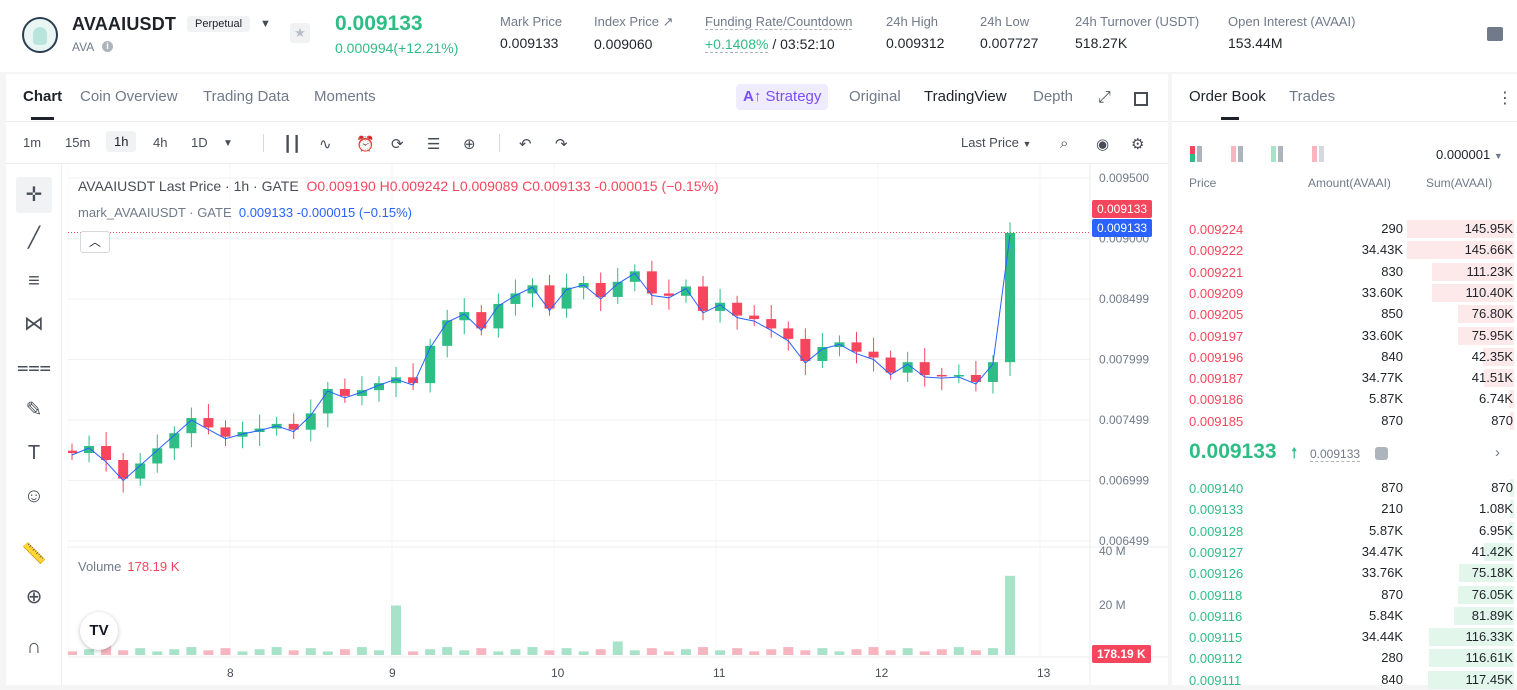 Image resolution: width=1517 pixels, height=690 pixels. Describe the element at coordinates (1344, 594) in the screenshot. I see `bid-row: 0.009118 870 76.05K` at that location.